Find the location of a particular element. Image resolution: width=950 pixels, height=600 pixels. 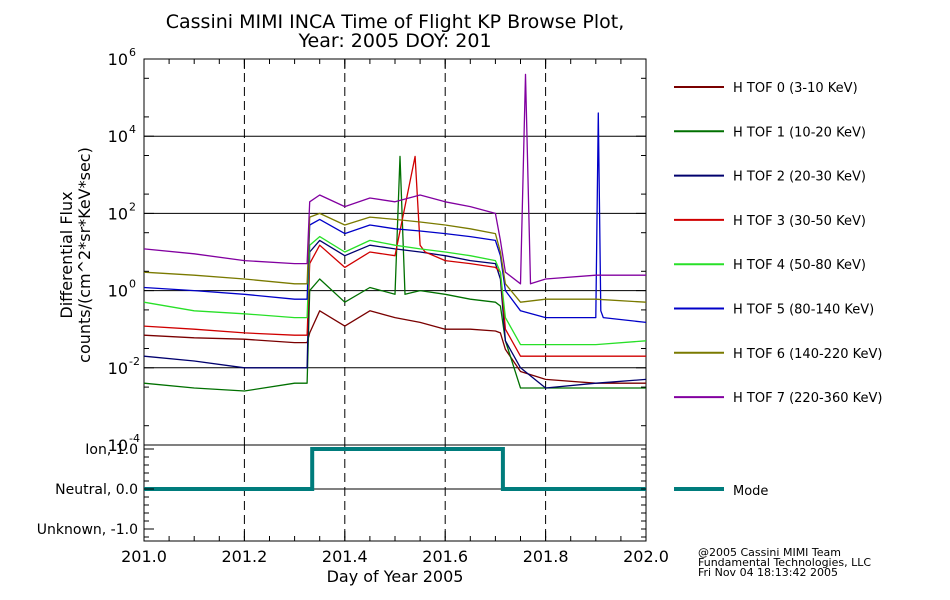

x-tick-label: 201.0 is located at coordinates (144, 556).